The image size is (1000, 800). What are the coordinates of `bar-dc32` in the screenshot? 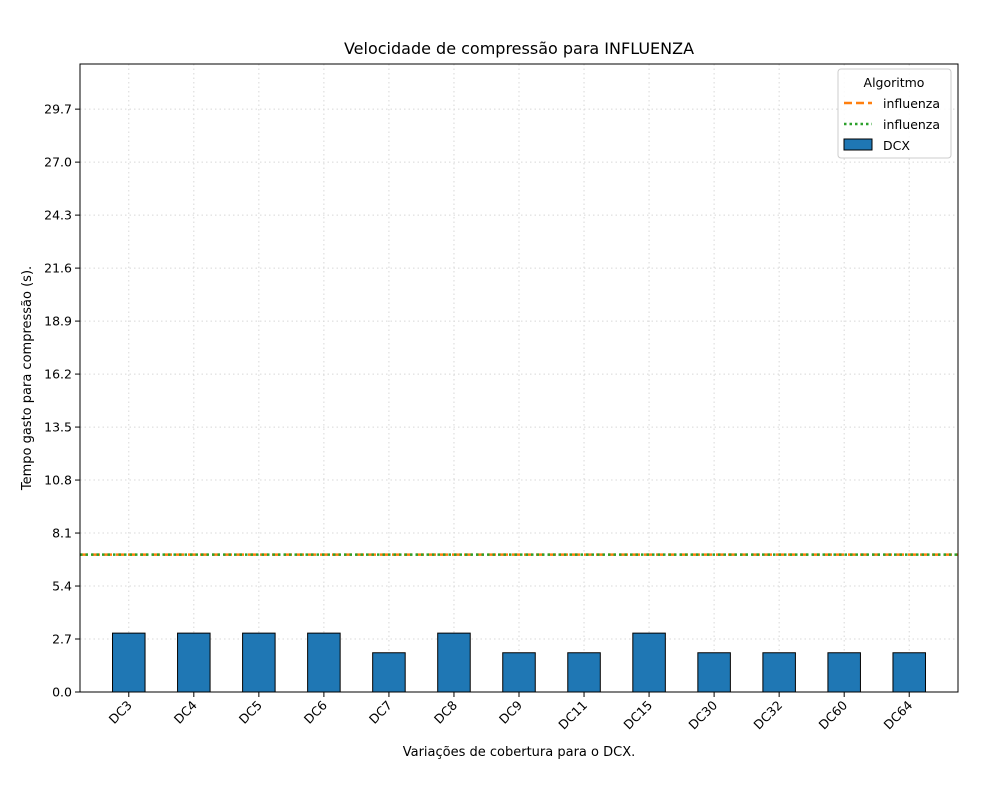 It's located at (779, 672).